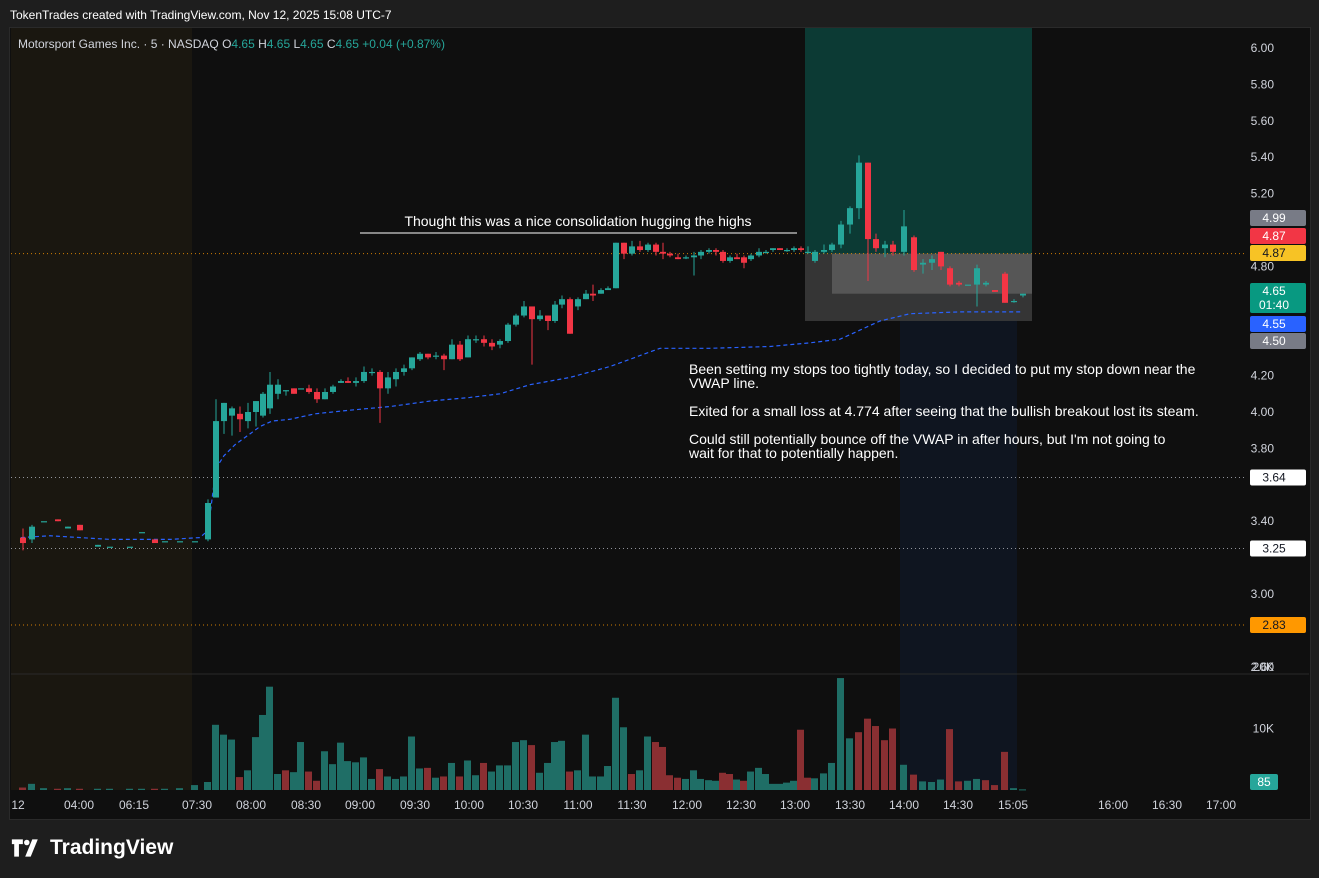 The height and width of the screenshot is (878, 1319). Describe the element at coordinates (1263, 266) in the screenshot. I see `y-axis-tick: 4.80` at that location.